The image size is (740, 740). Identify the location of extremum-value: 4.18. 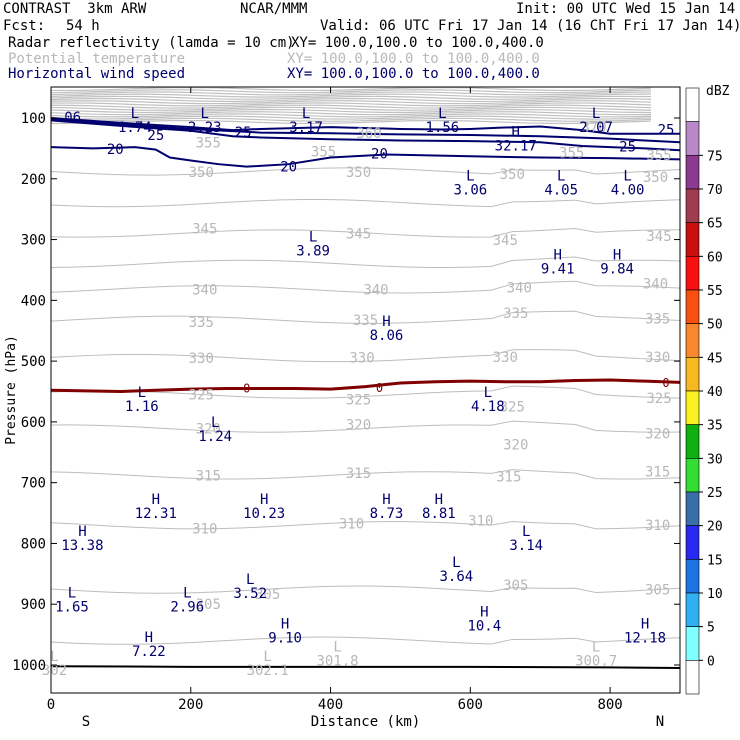
(488, 407).